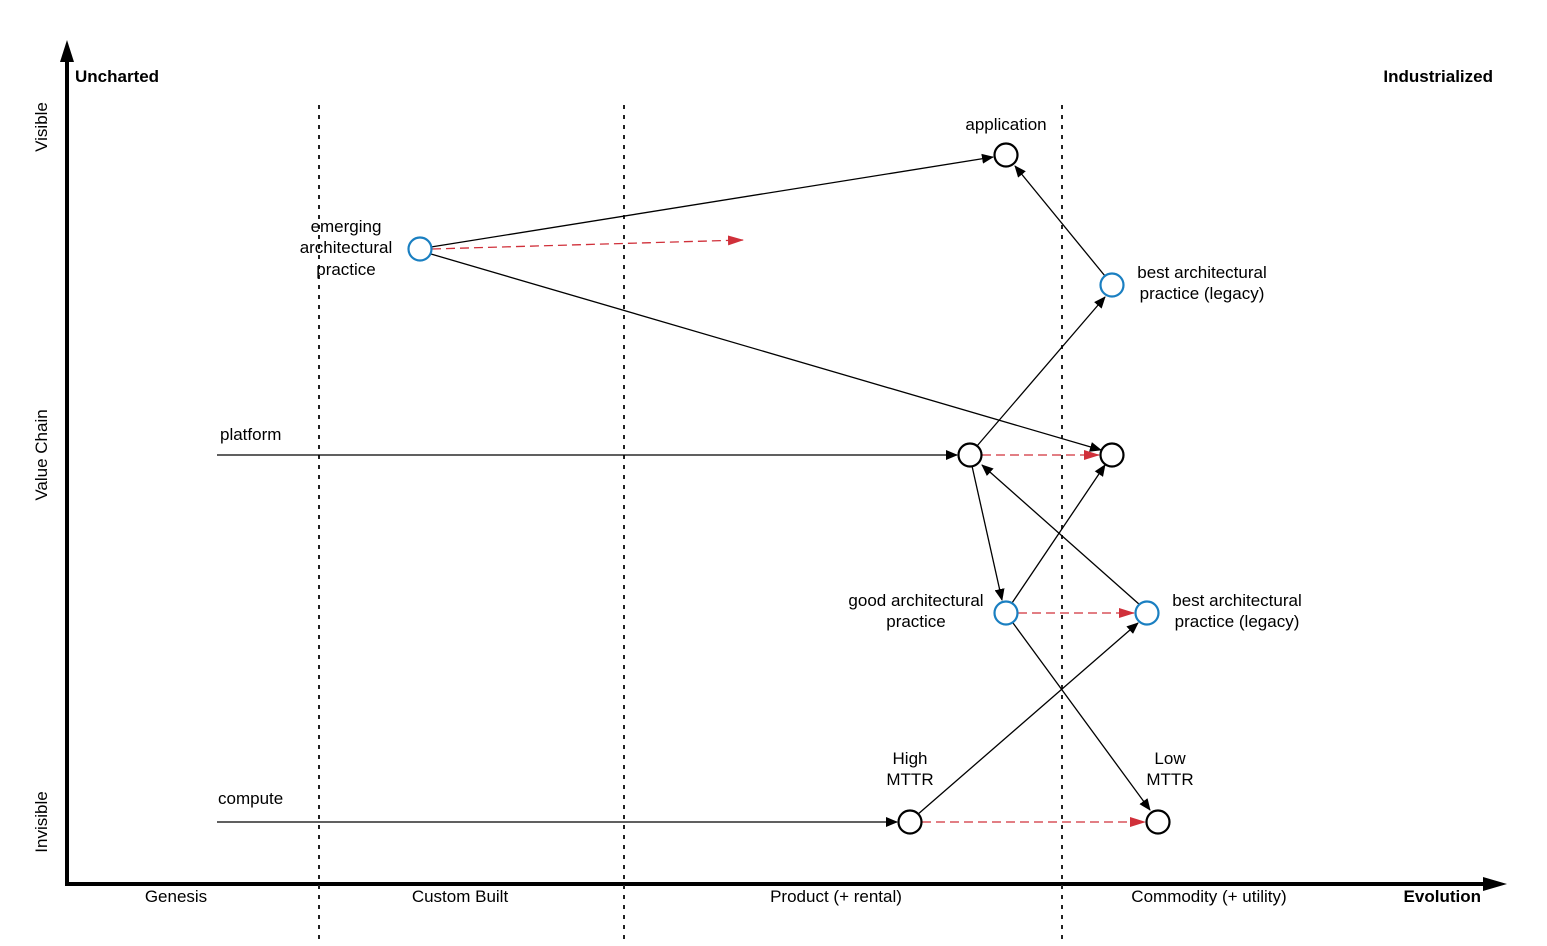 This screenshot has width=1547, height=946. I want to click on node-high-mttr, so click(910, 822).